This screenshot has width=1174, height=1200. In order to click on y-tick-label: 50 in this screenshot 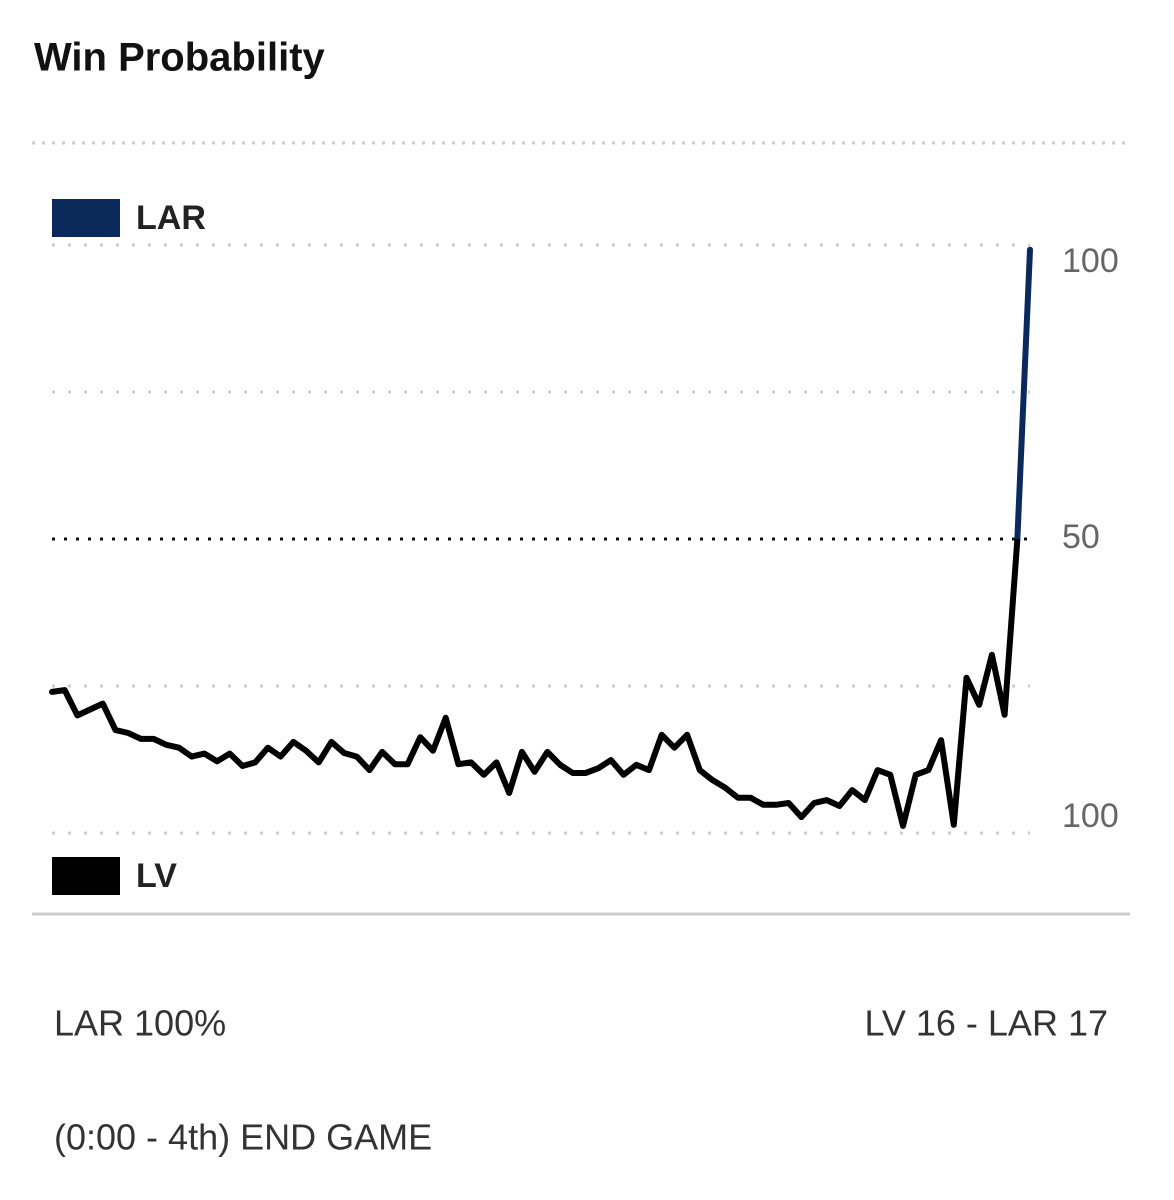, I will do `click(1081, 537)`.